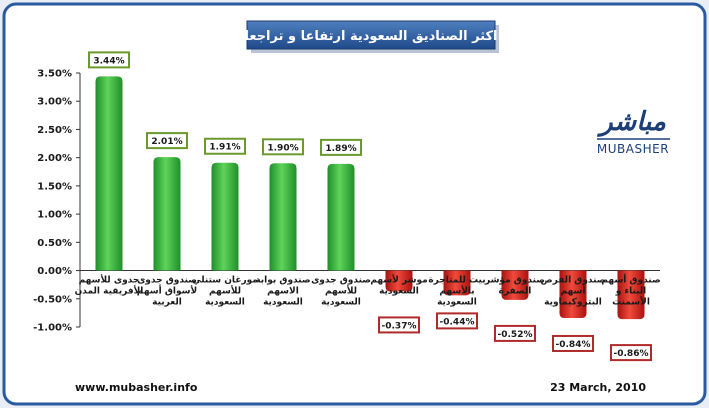 The height and width of the screenshot is (408, 709). Describe the element at coordinates (631, 302) in the screenshot. I see `category-label: الأسمنت` at that location.